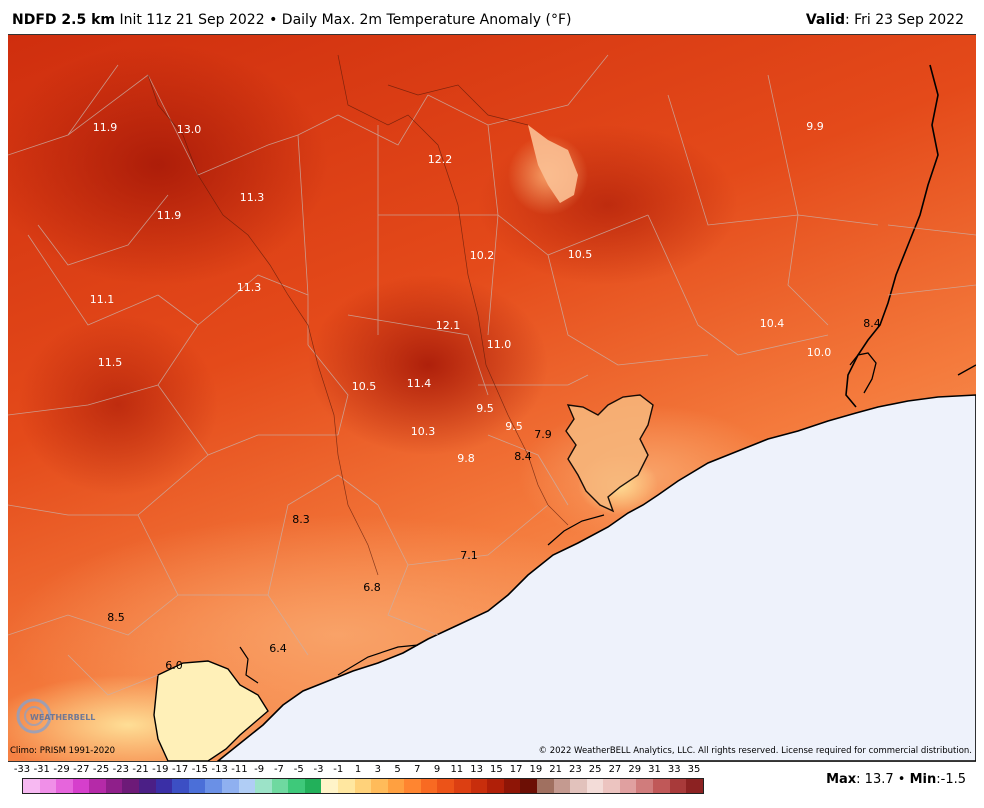 Image resolution: width=984 pixels, height=808 pixels. I want to click on model-name: NDFD 2.5 km, so click(63, 20).